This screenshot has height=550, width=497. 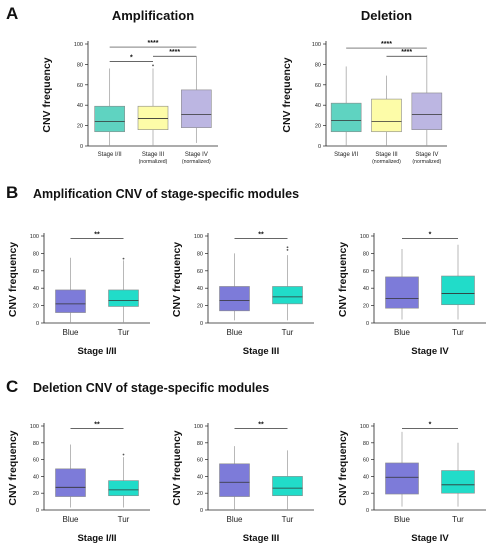 I want to click on panel-b-letter: B, so click(x=12, y=192).